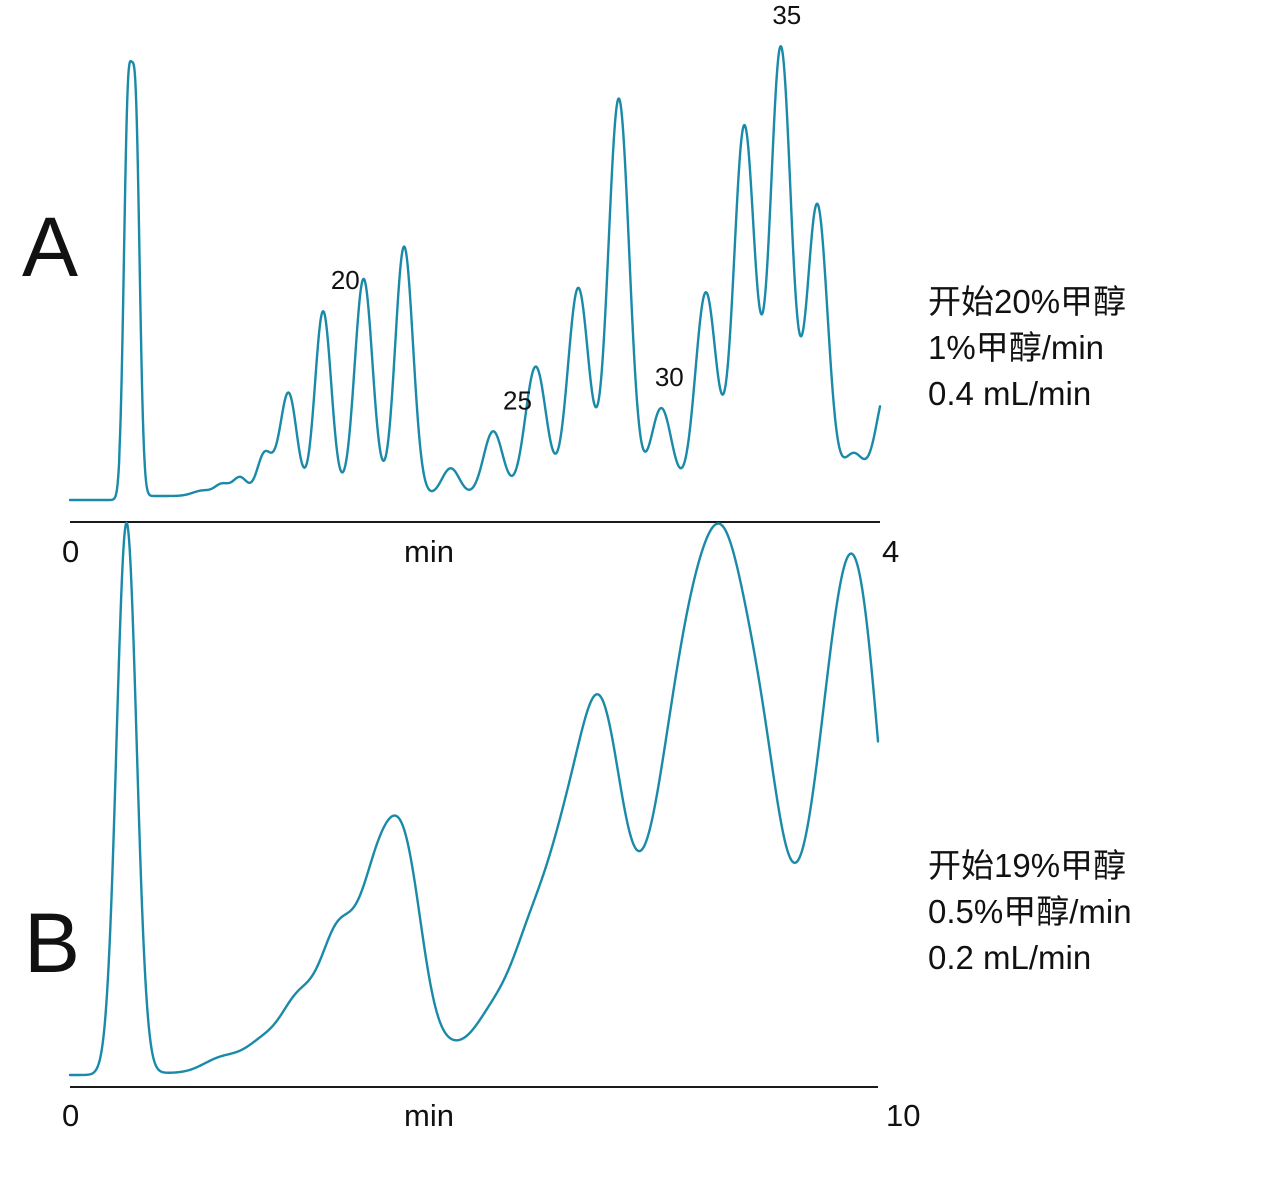  I want to click on peak-label-30: 30, so click(669, 377).